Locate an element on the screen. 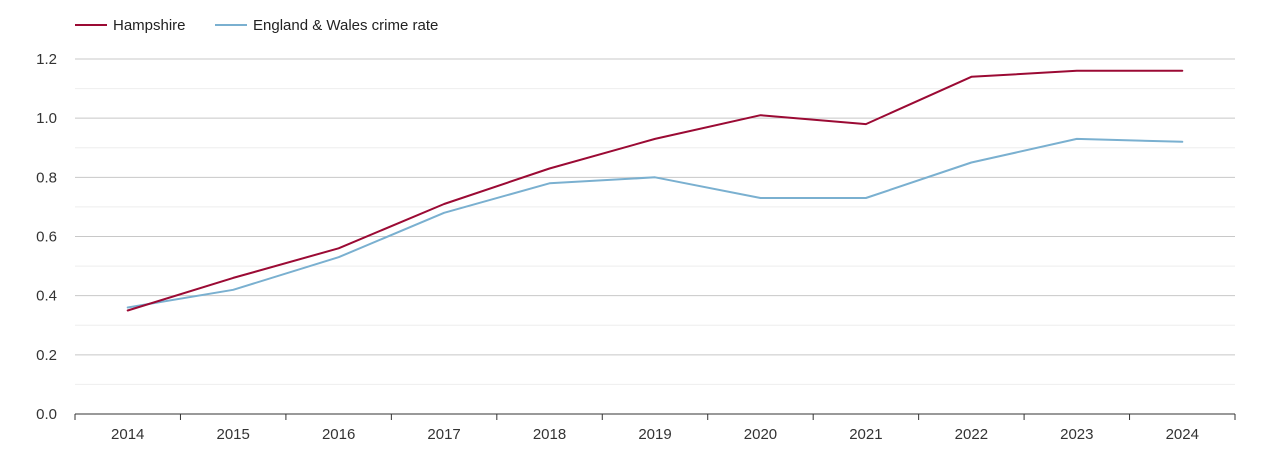 This screenshot has height=450, width=1270. y-tick-label: 1.0 is located at coordinates (46, 118).